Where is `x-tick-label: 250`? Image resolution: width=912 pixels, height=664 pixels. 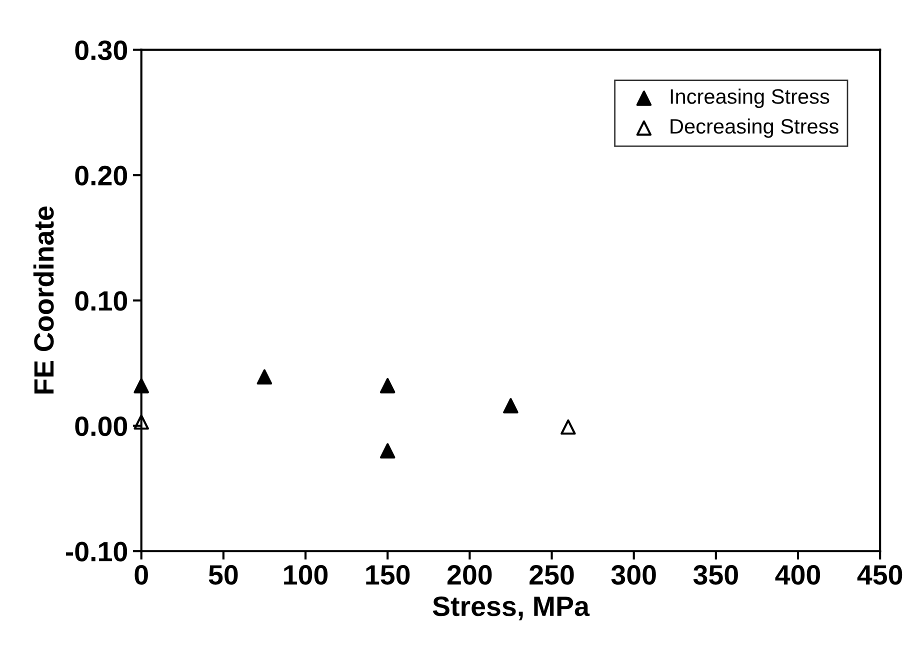
x-tick-label: 250 is located at coordinates (552, 575).